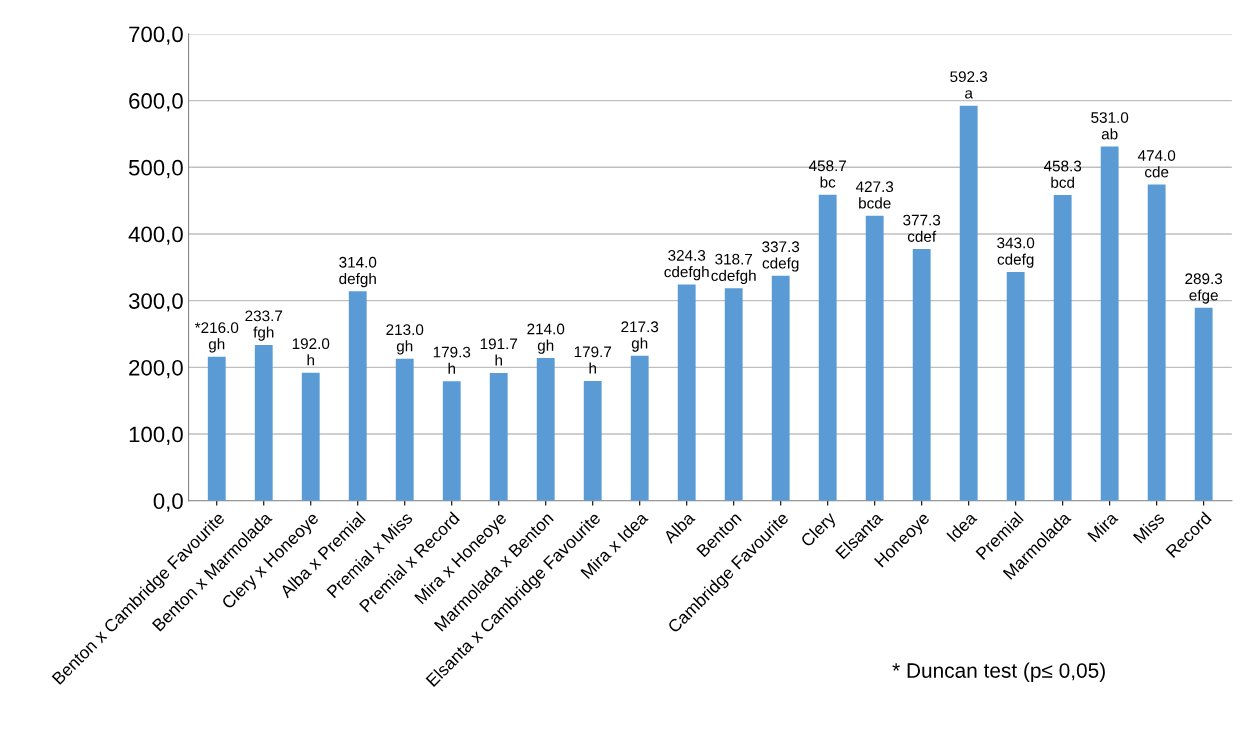 Image resolution: width=1257 pixels, height=753 pixels. What do you see at coordinates (733, 269) in the screenshot?
I see `data-label: 318.7 cdefgh` at bounding box center [733, 269].